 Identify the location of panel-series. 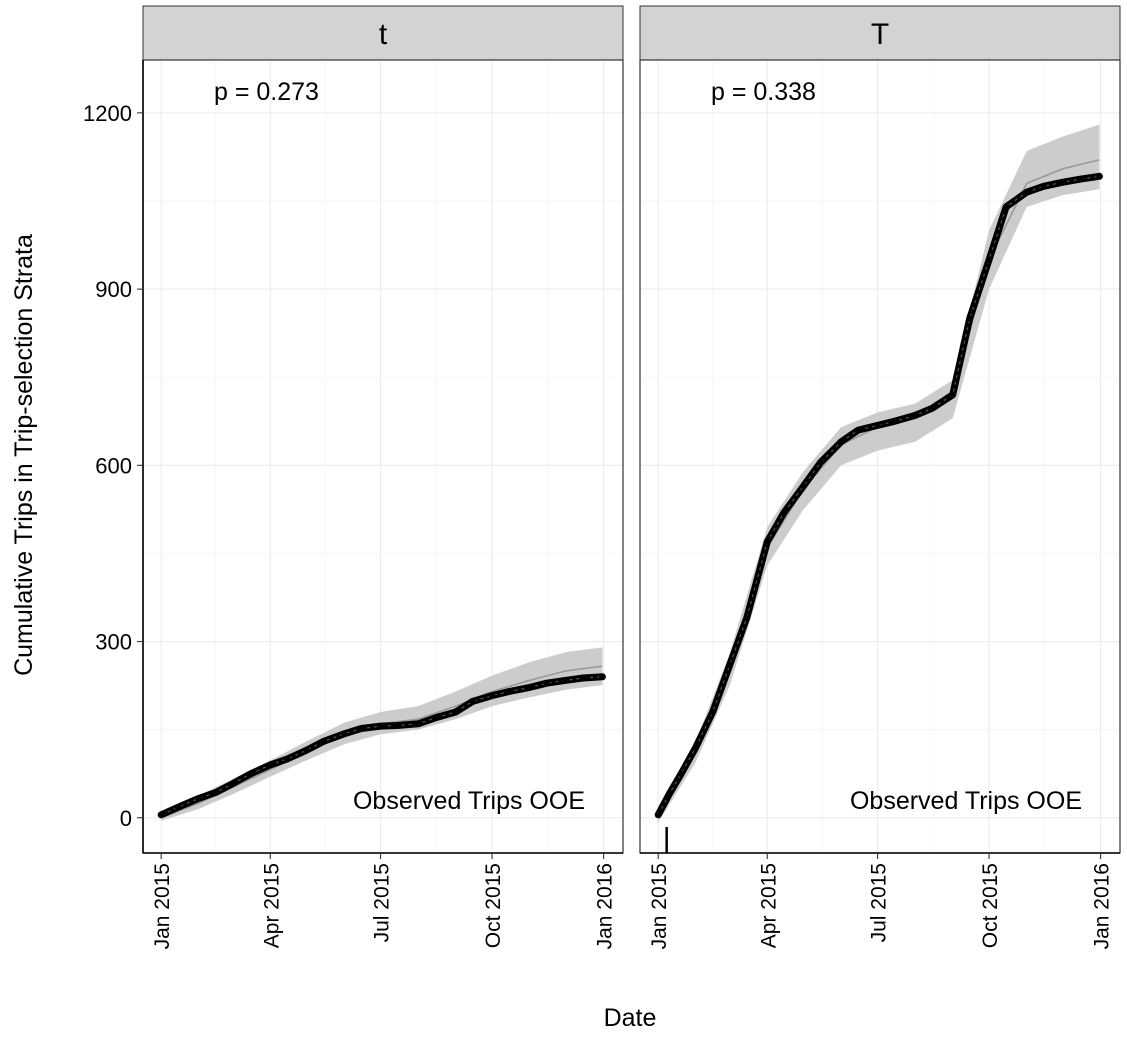
(381, 734).